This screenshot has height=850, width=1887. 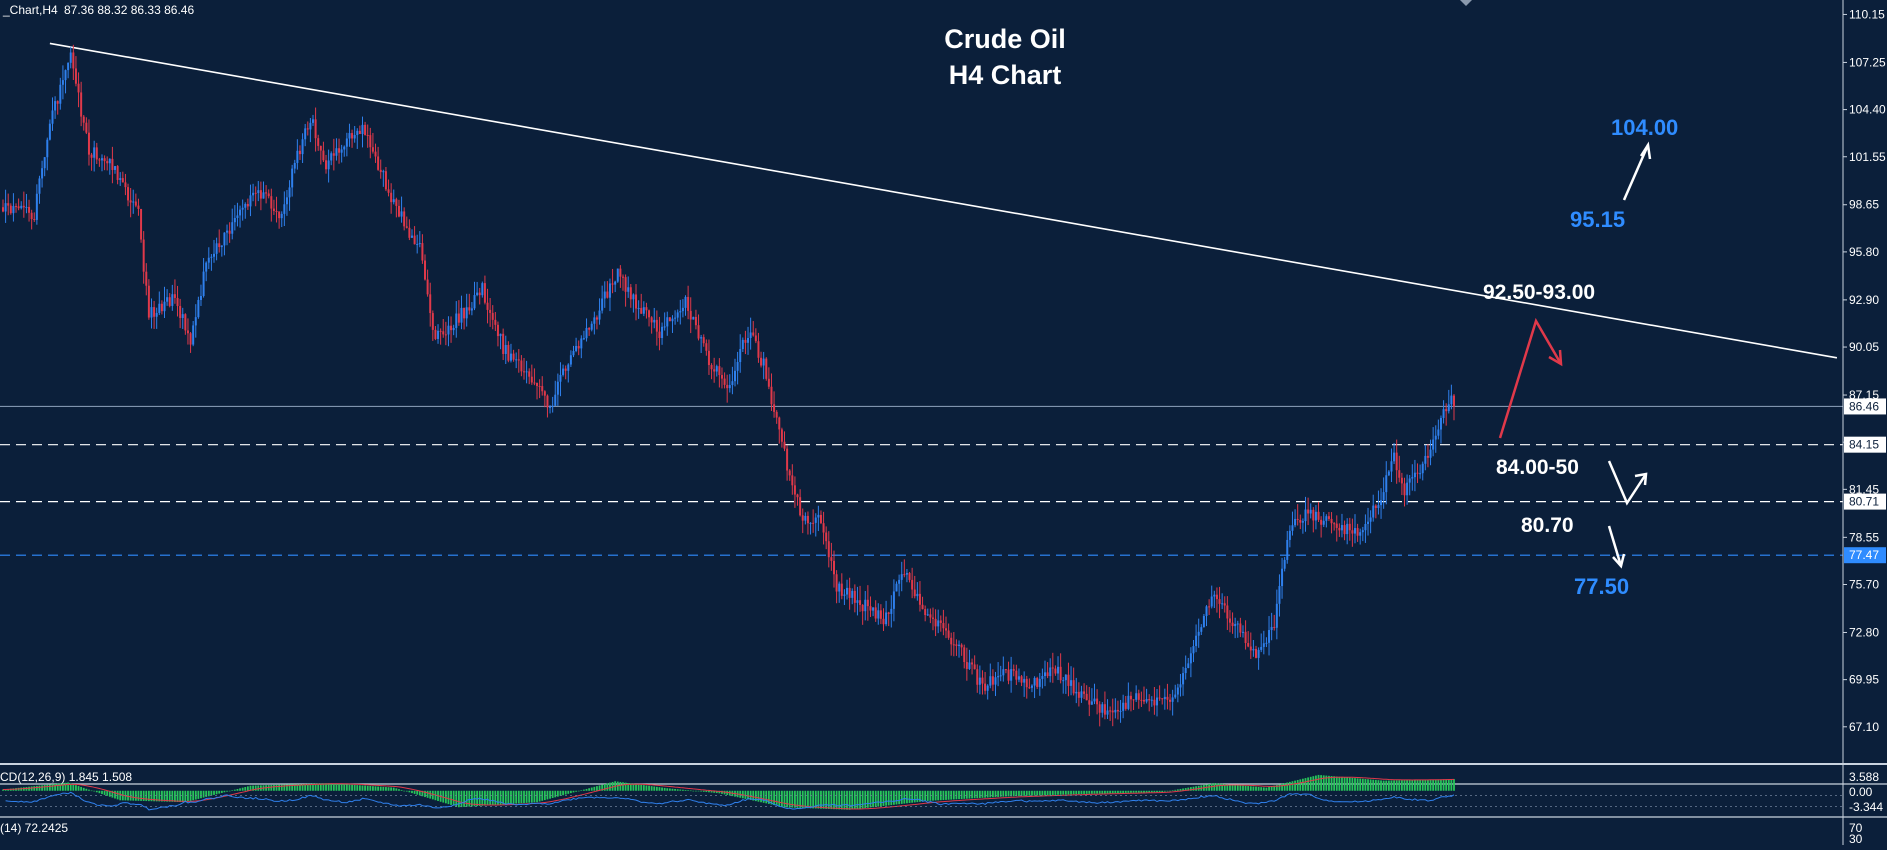 What do you see at coordinates (1466, 3) in the screenshot?
I see `chevron-down-icon` at bounding box center [1466, 3].